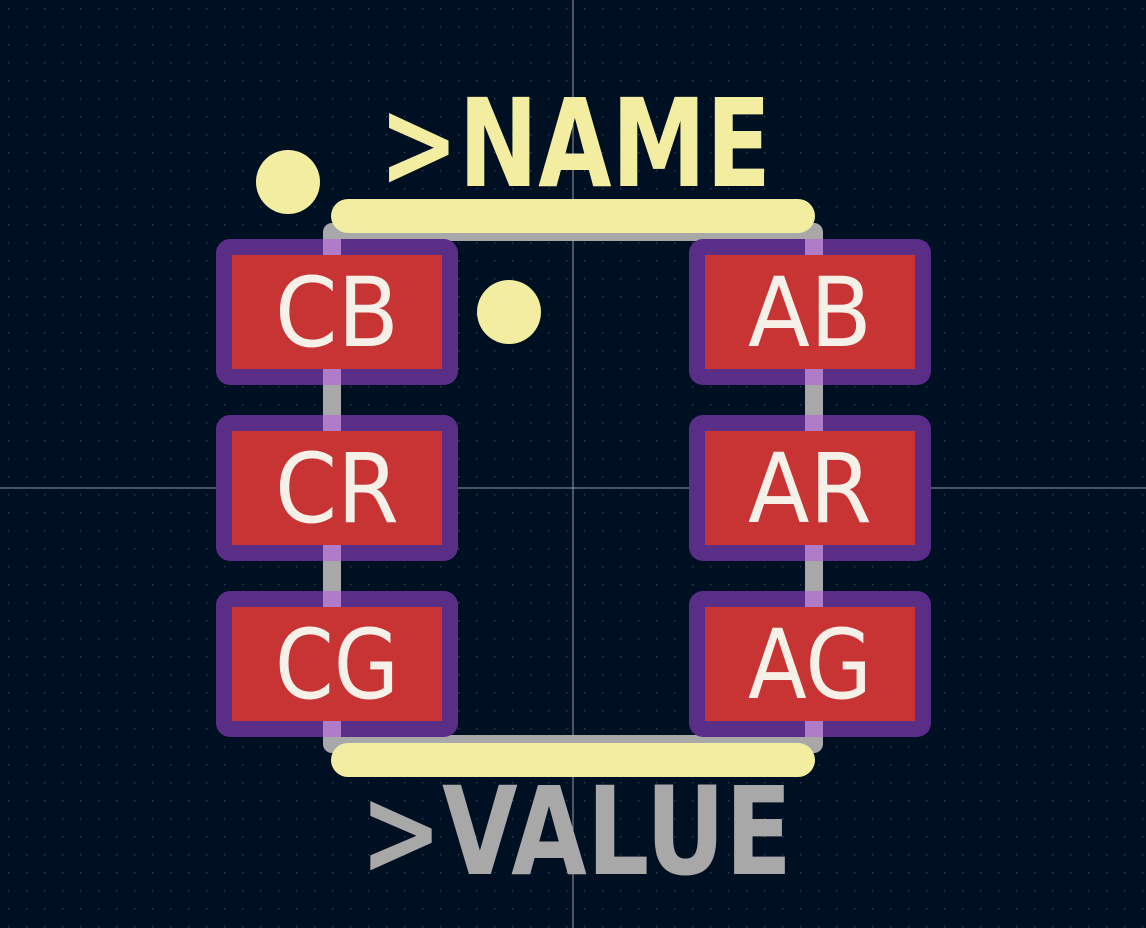 The width and height of the screenshot is (1146, 928). Describe the element at coordinates (575, 144) in the screenshot. I see `reference-designator: >NAME` at that location.